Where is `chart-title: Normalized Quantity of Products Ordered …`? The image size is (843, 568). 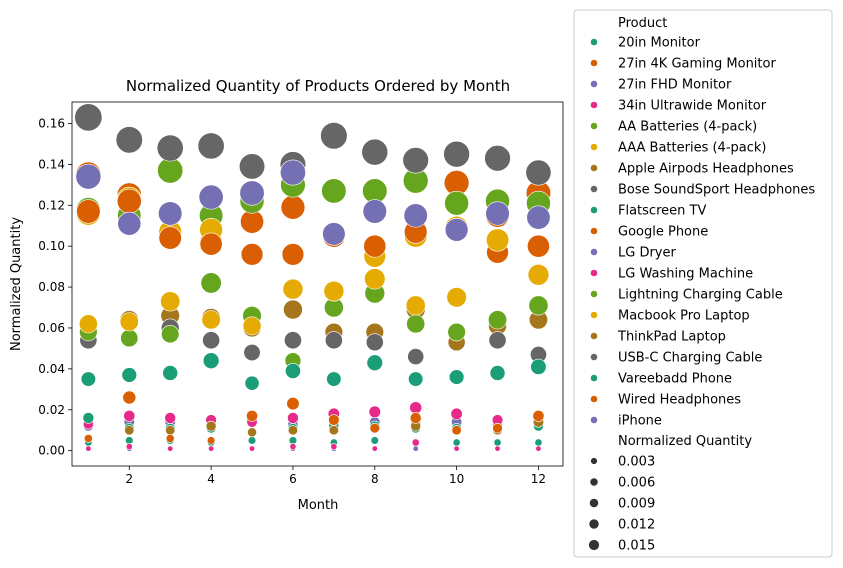 chart-title: Normalized Quantity of Products Ordered … is located at coordinates (318, 86).